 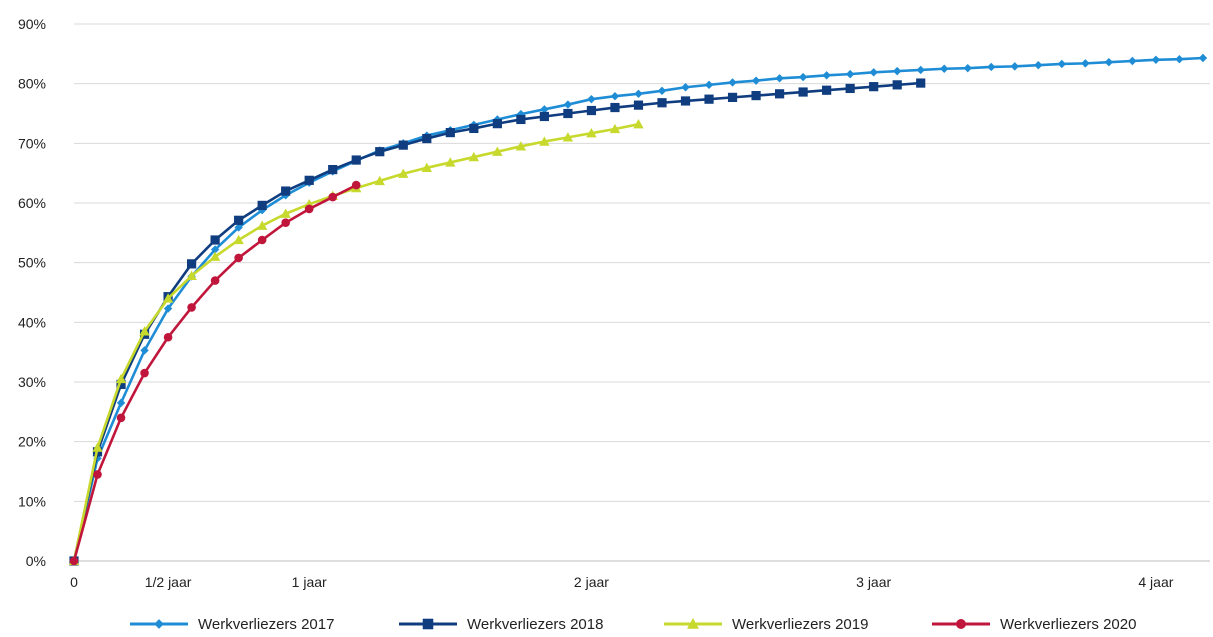 I want to click on x-tick-label: 2 jaar, so click(x=591, y=582).